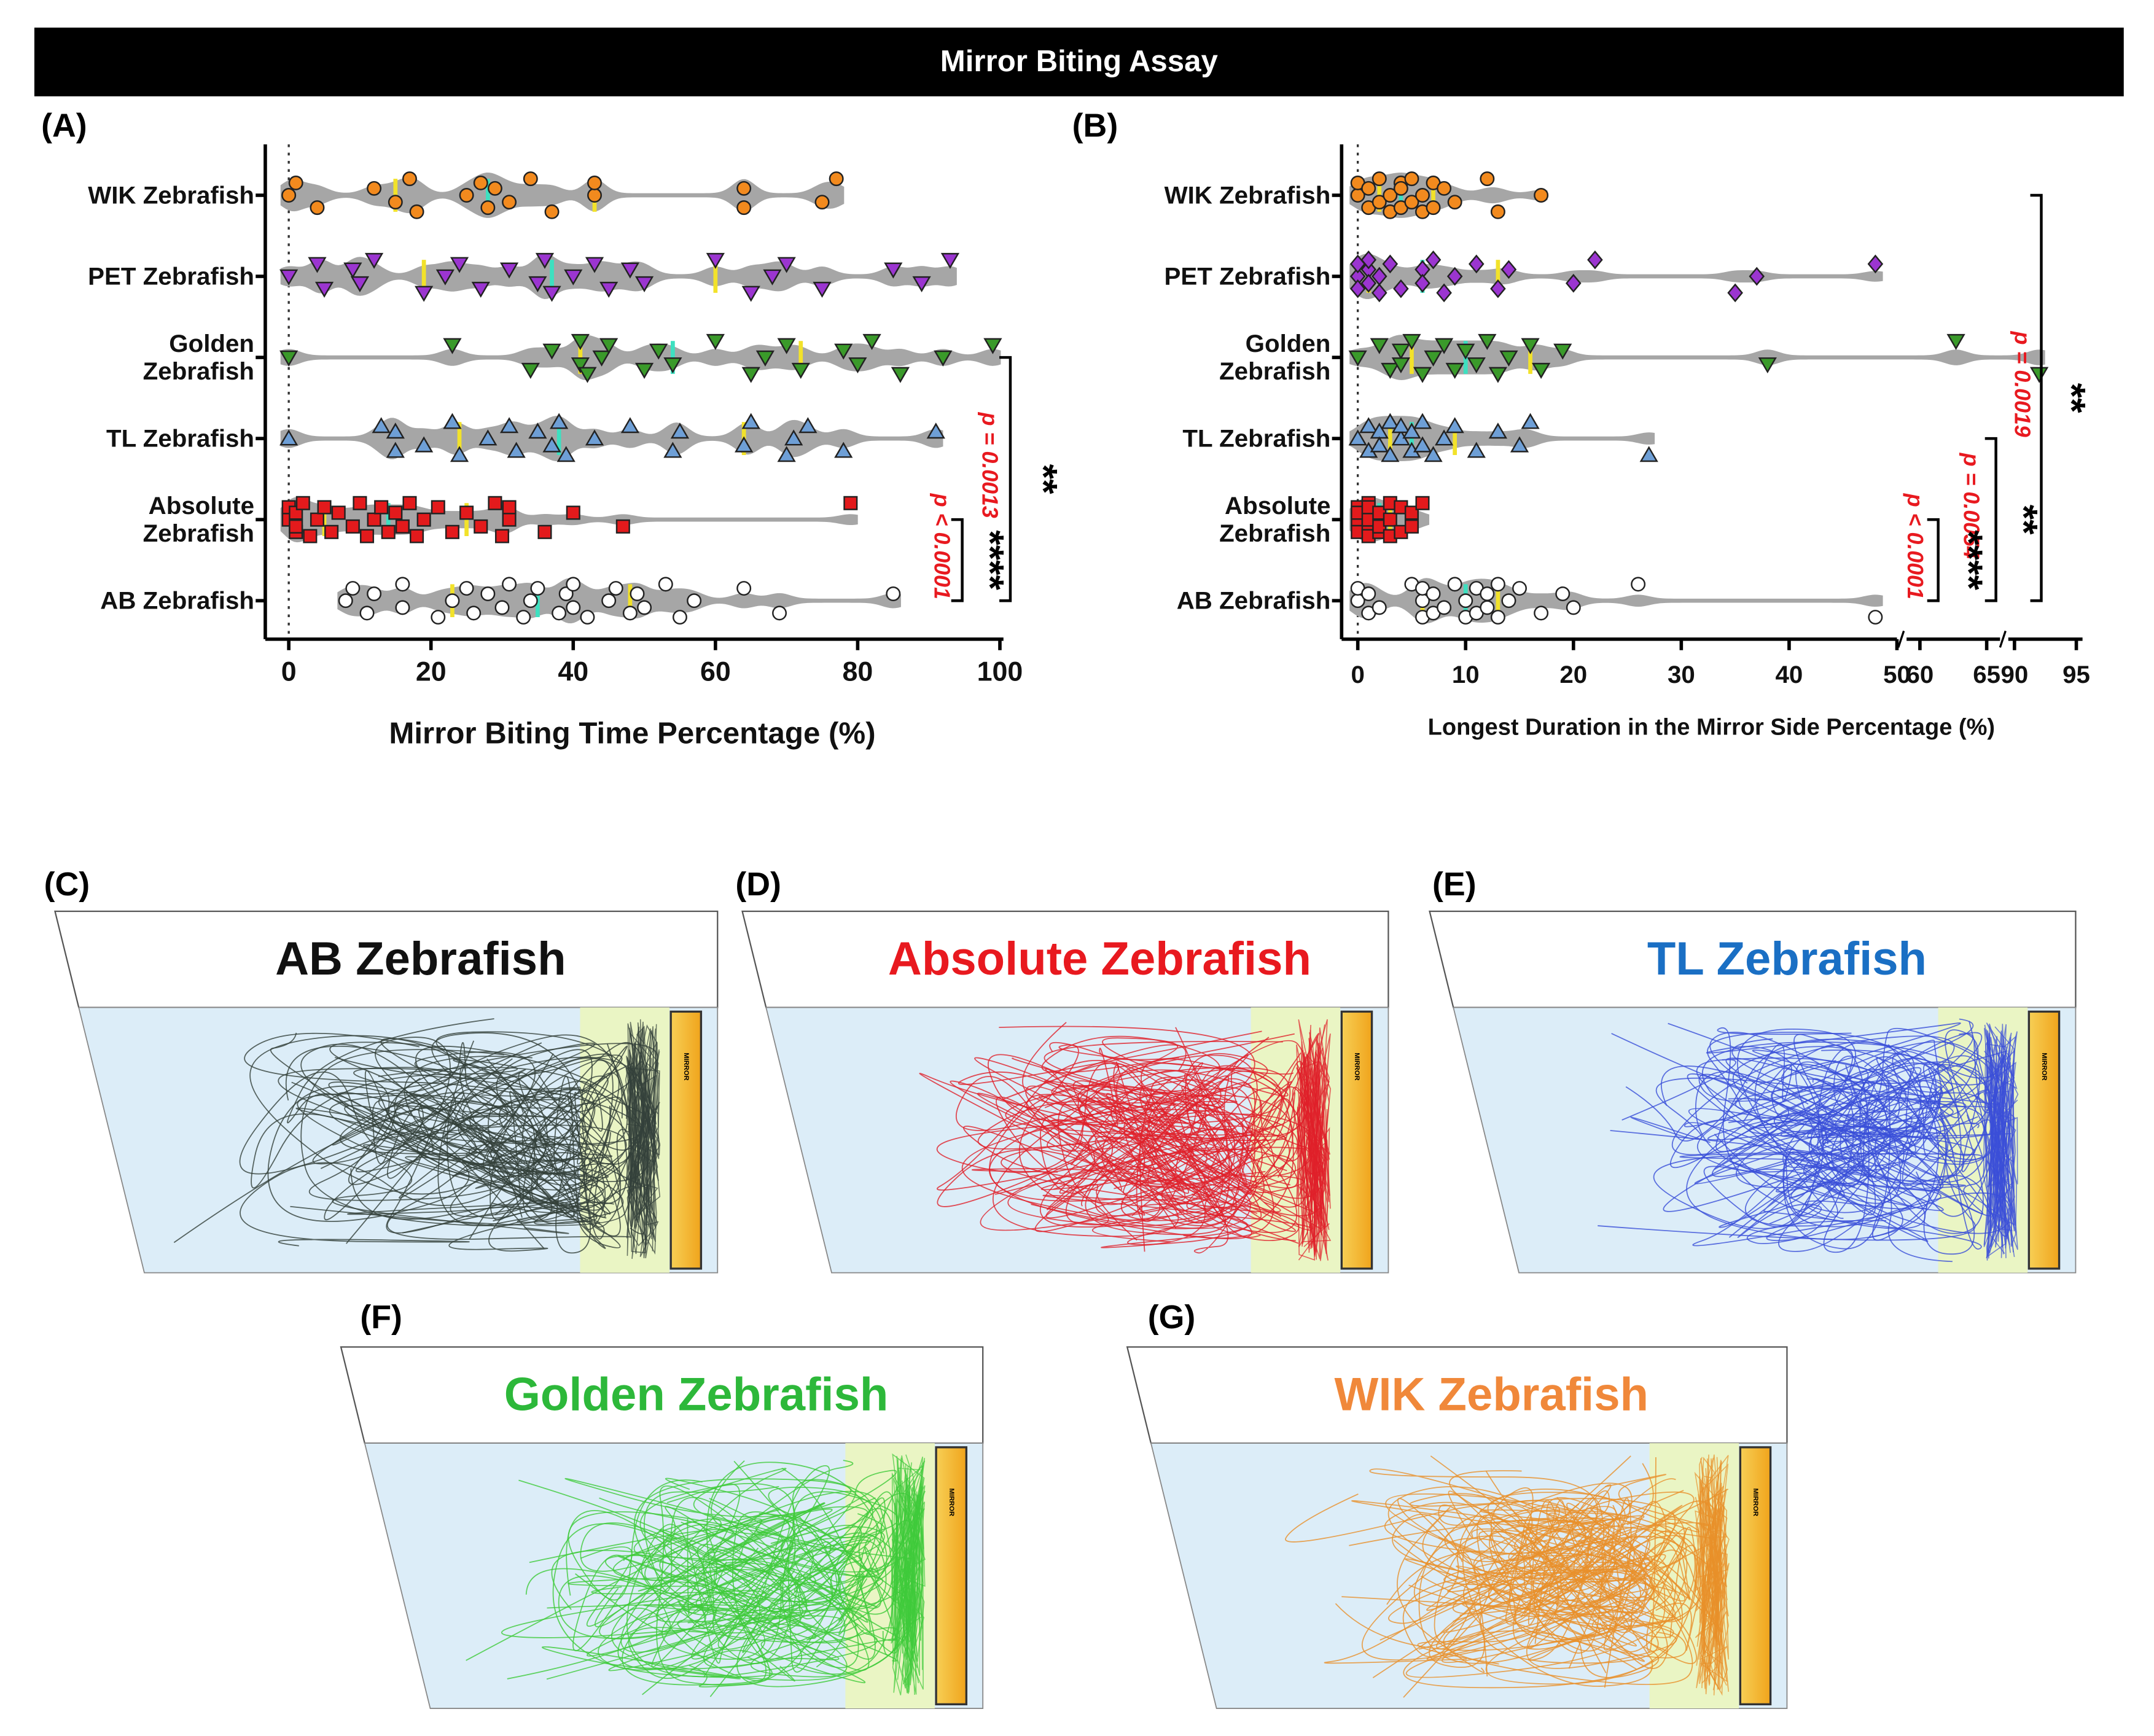  I want to click on y-tick-label-box: AB Zebrafish, so click(177, 601).